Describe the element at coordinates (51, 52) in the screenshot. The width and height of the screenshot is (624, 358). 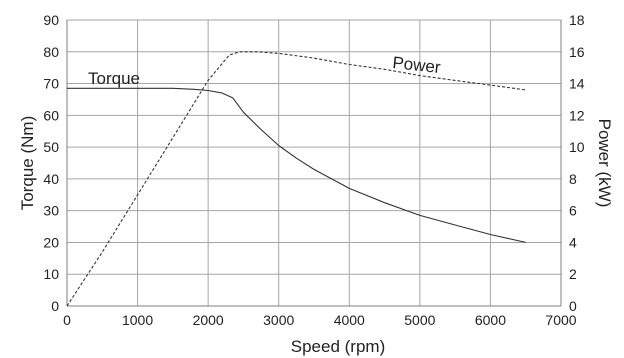
I see `y-tick-label: 80` at that location.